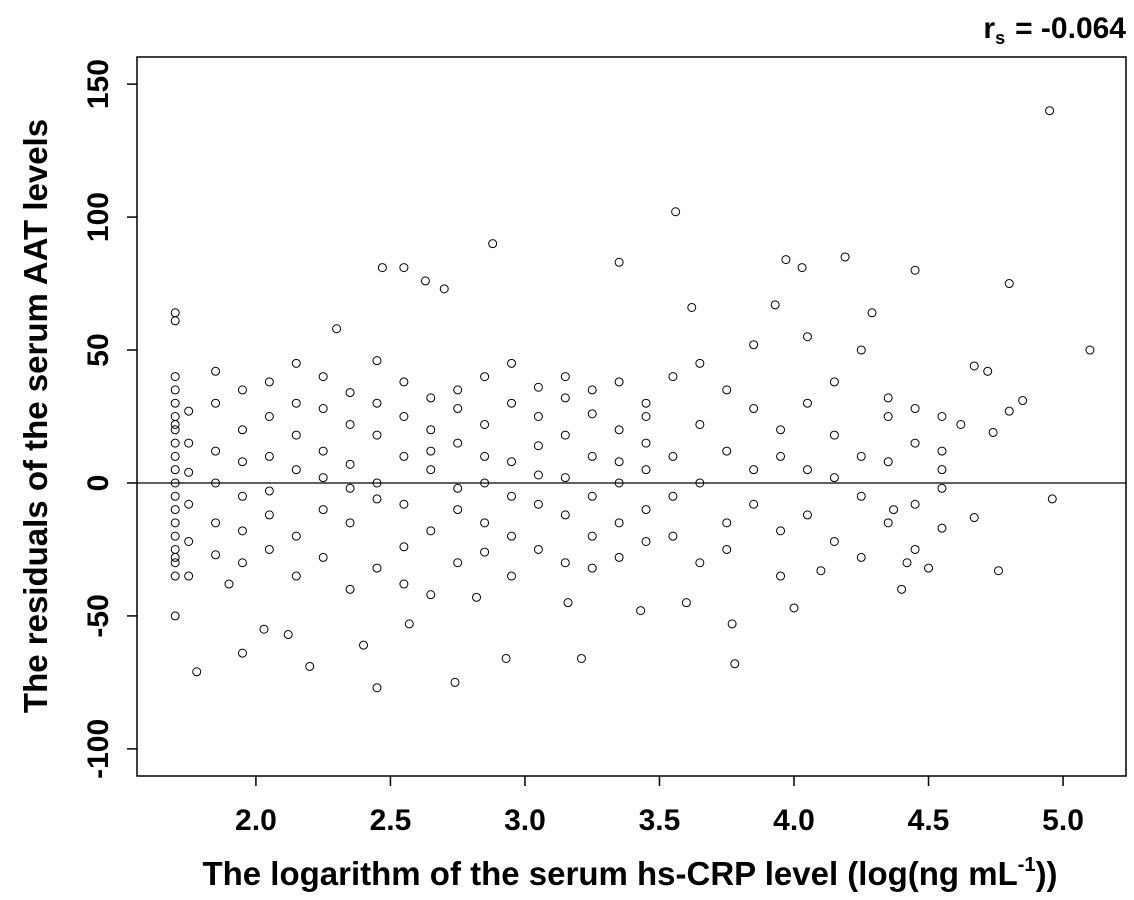 The height and width of the screenshot is (900, 1134). What do you see at coordinates (98, 217) in the screenshot?
I see `y-tick-label: 100` at bounding box center [98, 217].